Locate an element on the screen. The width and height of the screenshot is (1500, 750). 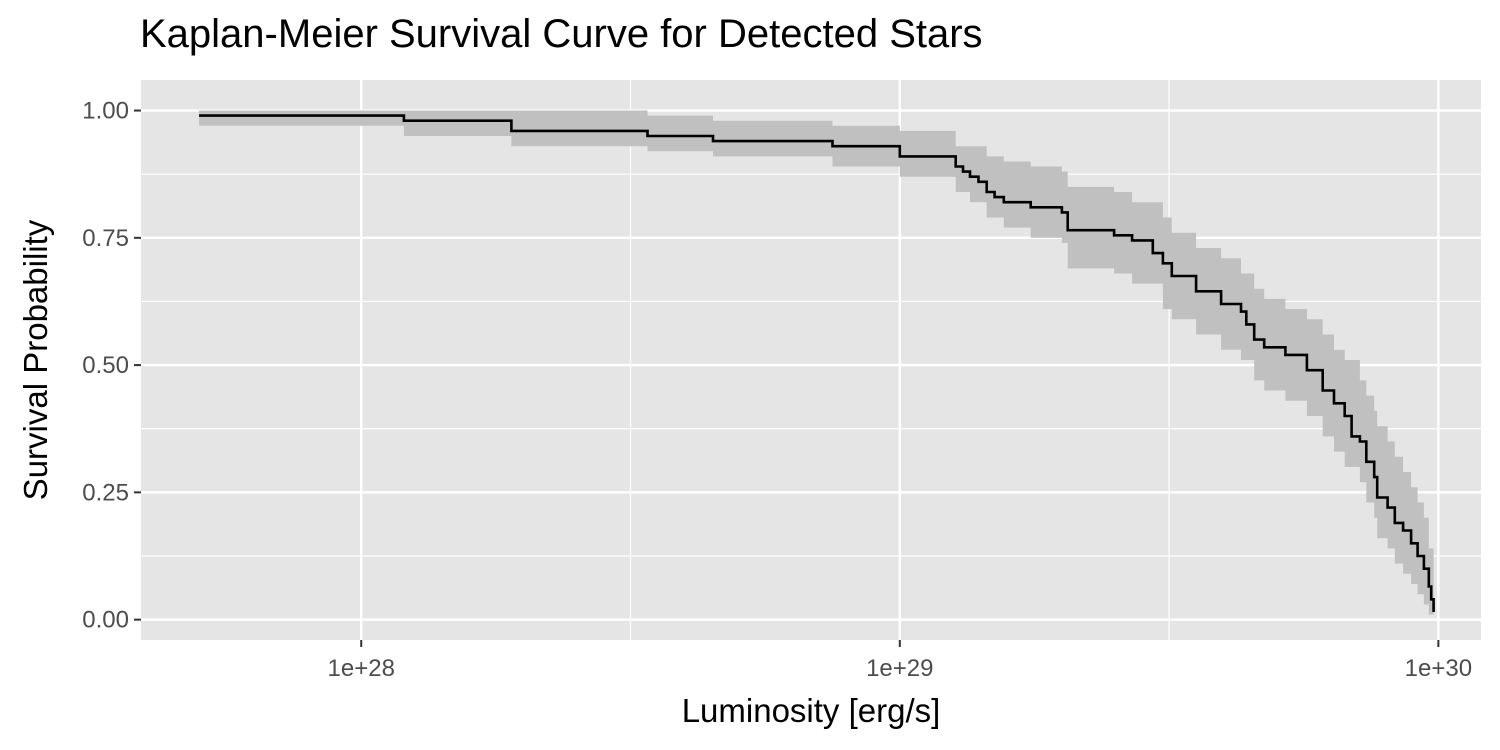
y-tick-label: 1.00 is located at coordinates (105, 111).